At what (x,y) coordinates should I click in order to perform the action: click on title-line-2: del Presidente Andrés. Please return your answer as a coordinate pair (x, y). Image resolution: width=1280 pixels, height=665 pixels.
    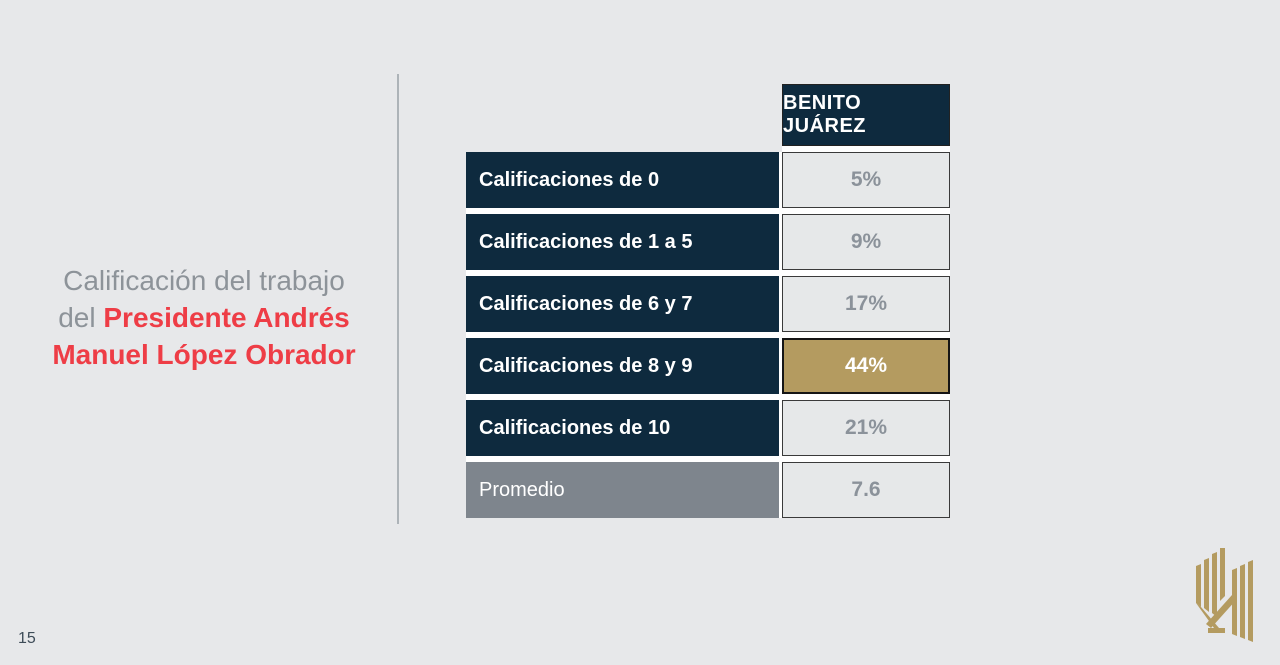
    Looking at the image, I should click on (204, 317).